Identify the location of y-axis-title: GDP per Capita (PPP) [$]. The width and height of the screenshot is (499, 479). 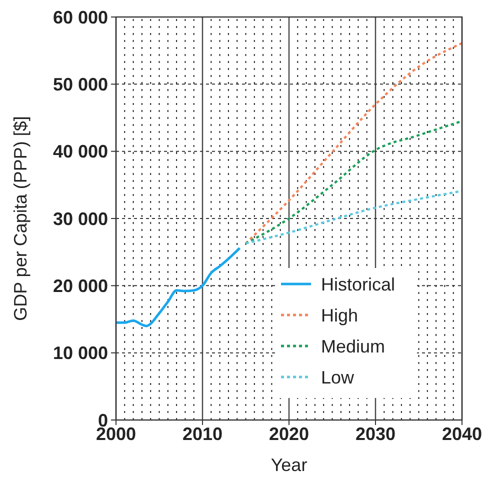
(20, 218).